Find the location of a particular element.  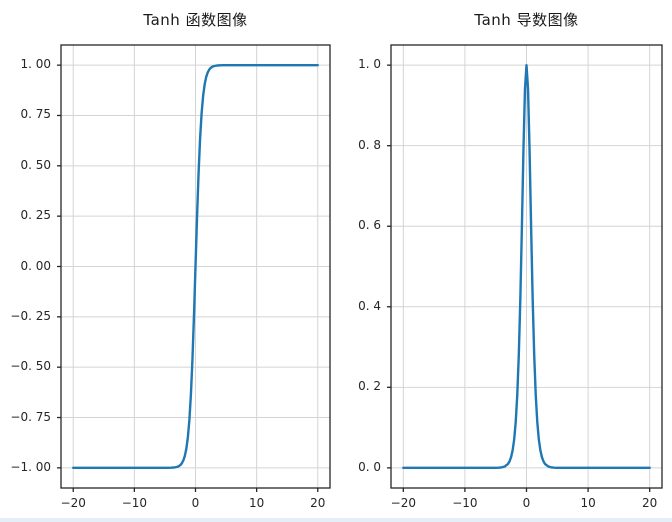

y-tick-label: −0. 25 is located at coordinates (30, 315).